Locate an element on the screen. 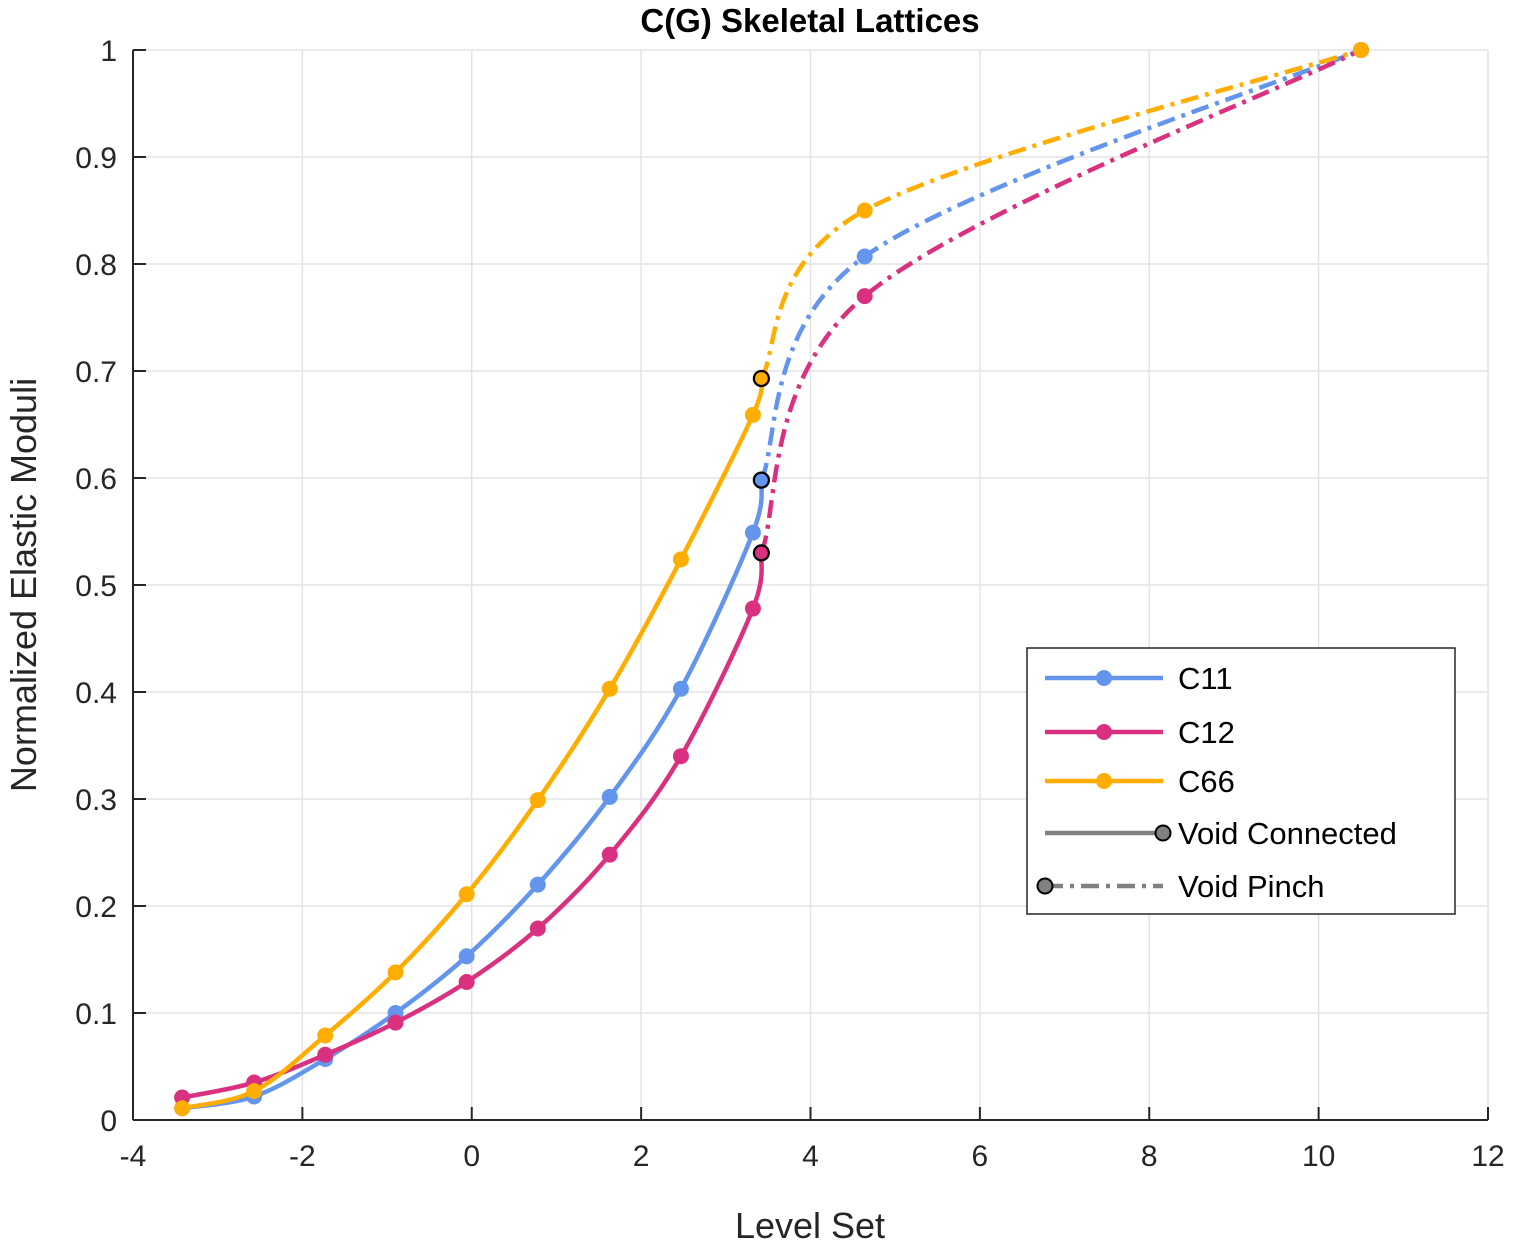 This screenshot has width=1513, height=1244. legend-item-void-pinch: Void Pinch is located at coordinates (1180, 886).